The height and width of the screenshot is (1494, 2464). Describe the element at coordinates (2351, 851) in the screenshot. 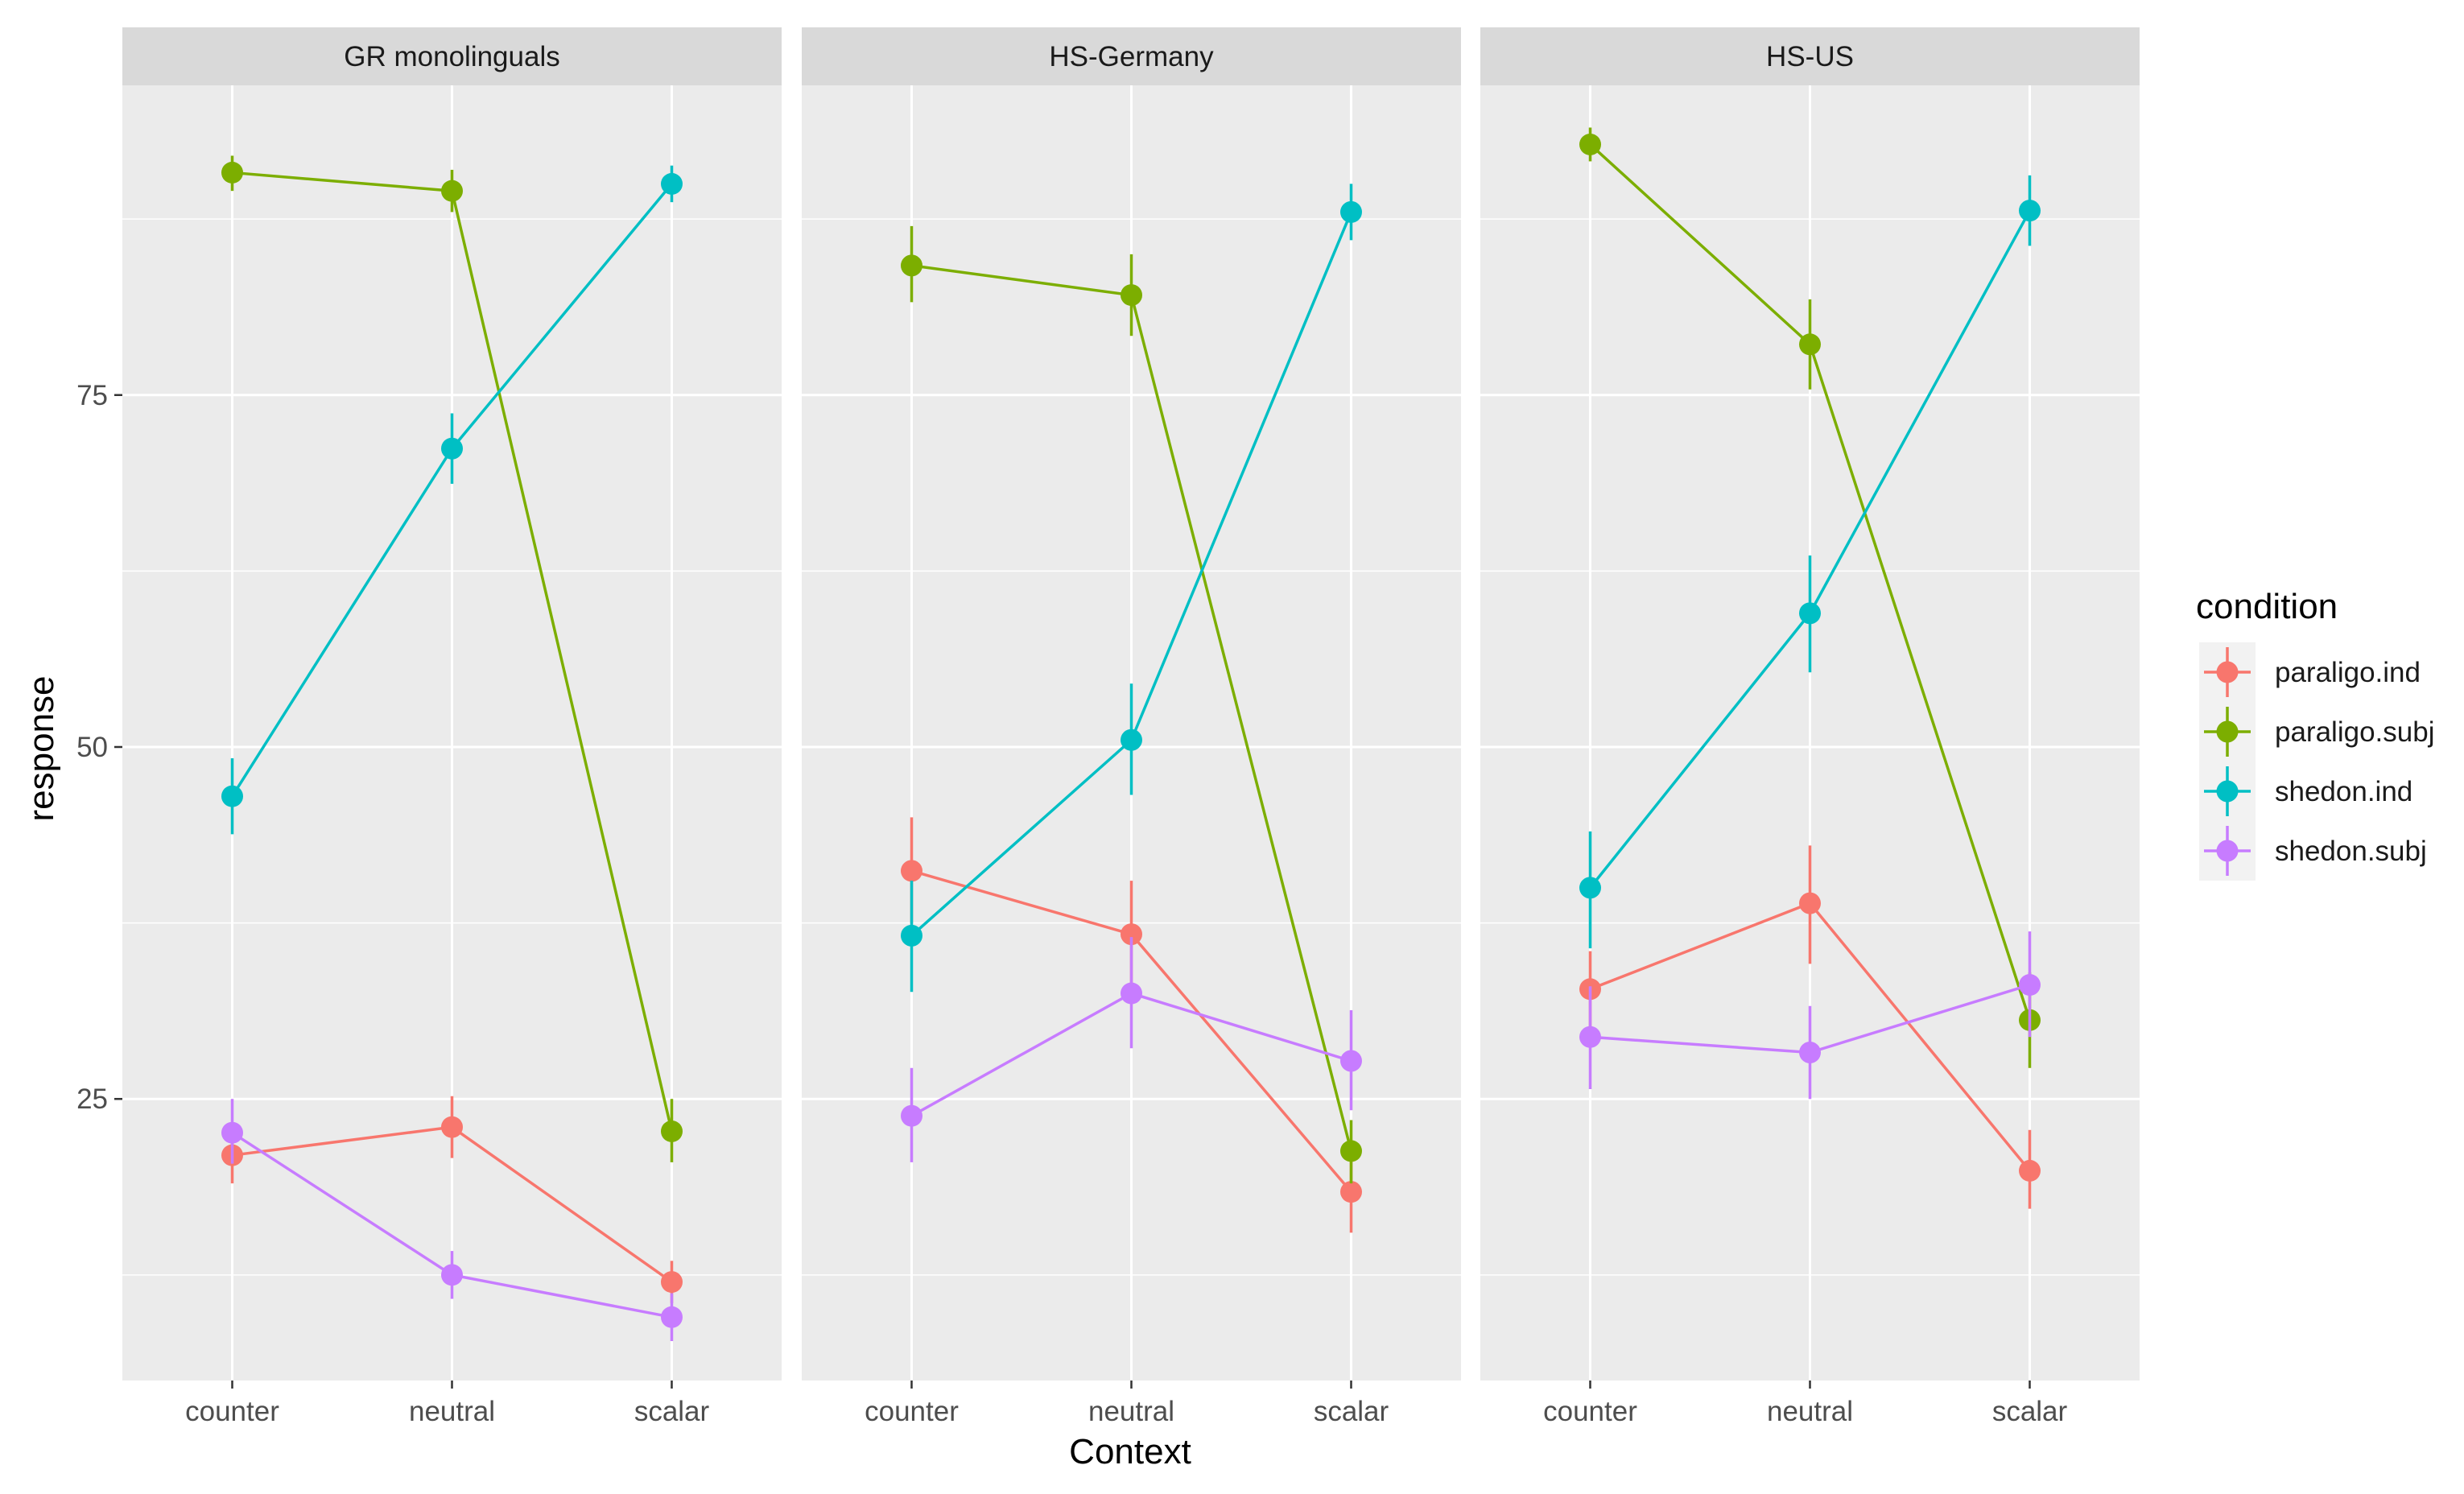

I see `legend-label: shedon.subj` at that location.